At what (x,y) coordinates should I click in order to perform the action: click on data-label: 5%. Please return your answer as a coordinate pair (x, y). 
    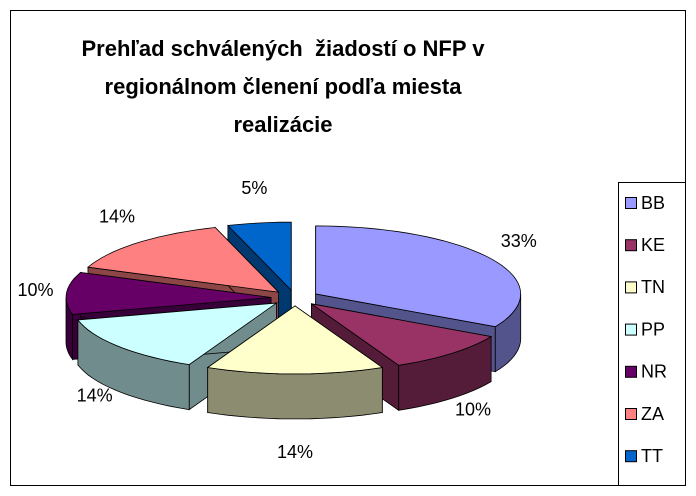
    Looking at the image, I should click on (254, 188).